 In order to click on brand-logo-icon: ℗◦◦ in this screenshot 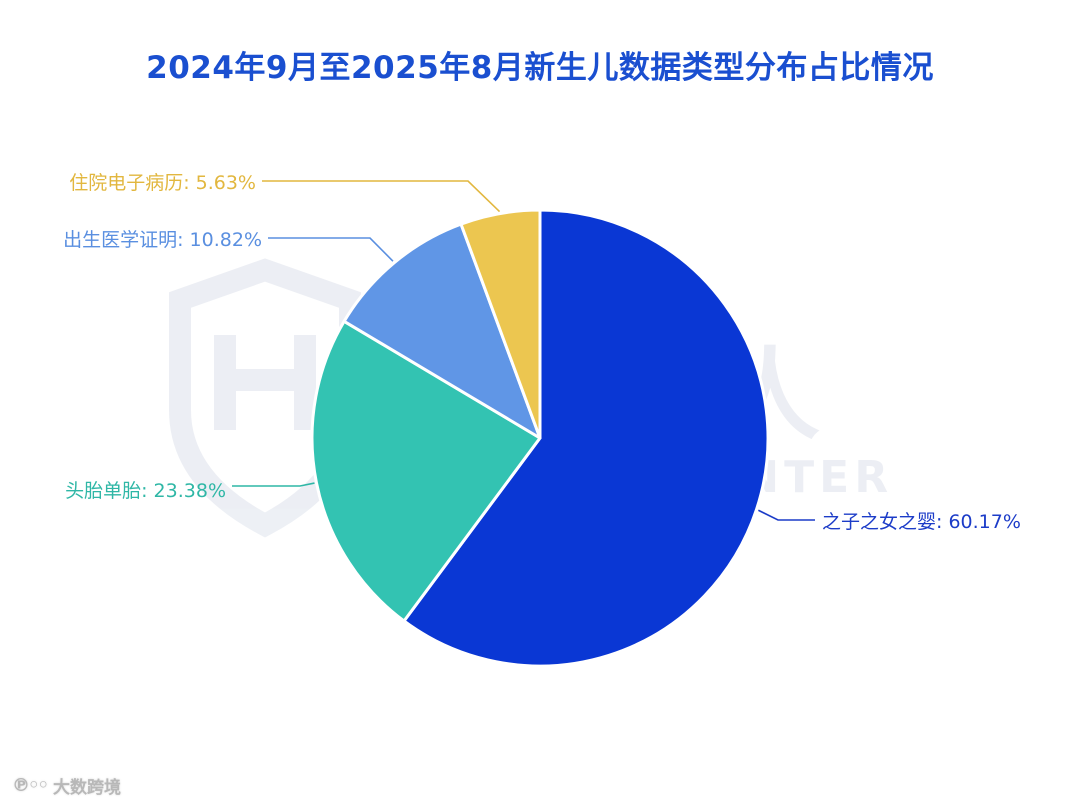, I will do `click(30, 785)`.